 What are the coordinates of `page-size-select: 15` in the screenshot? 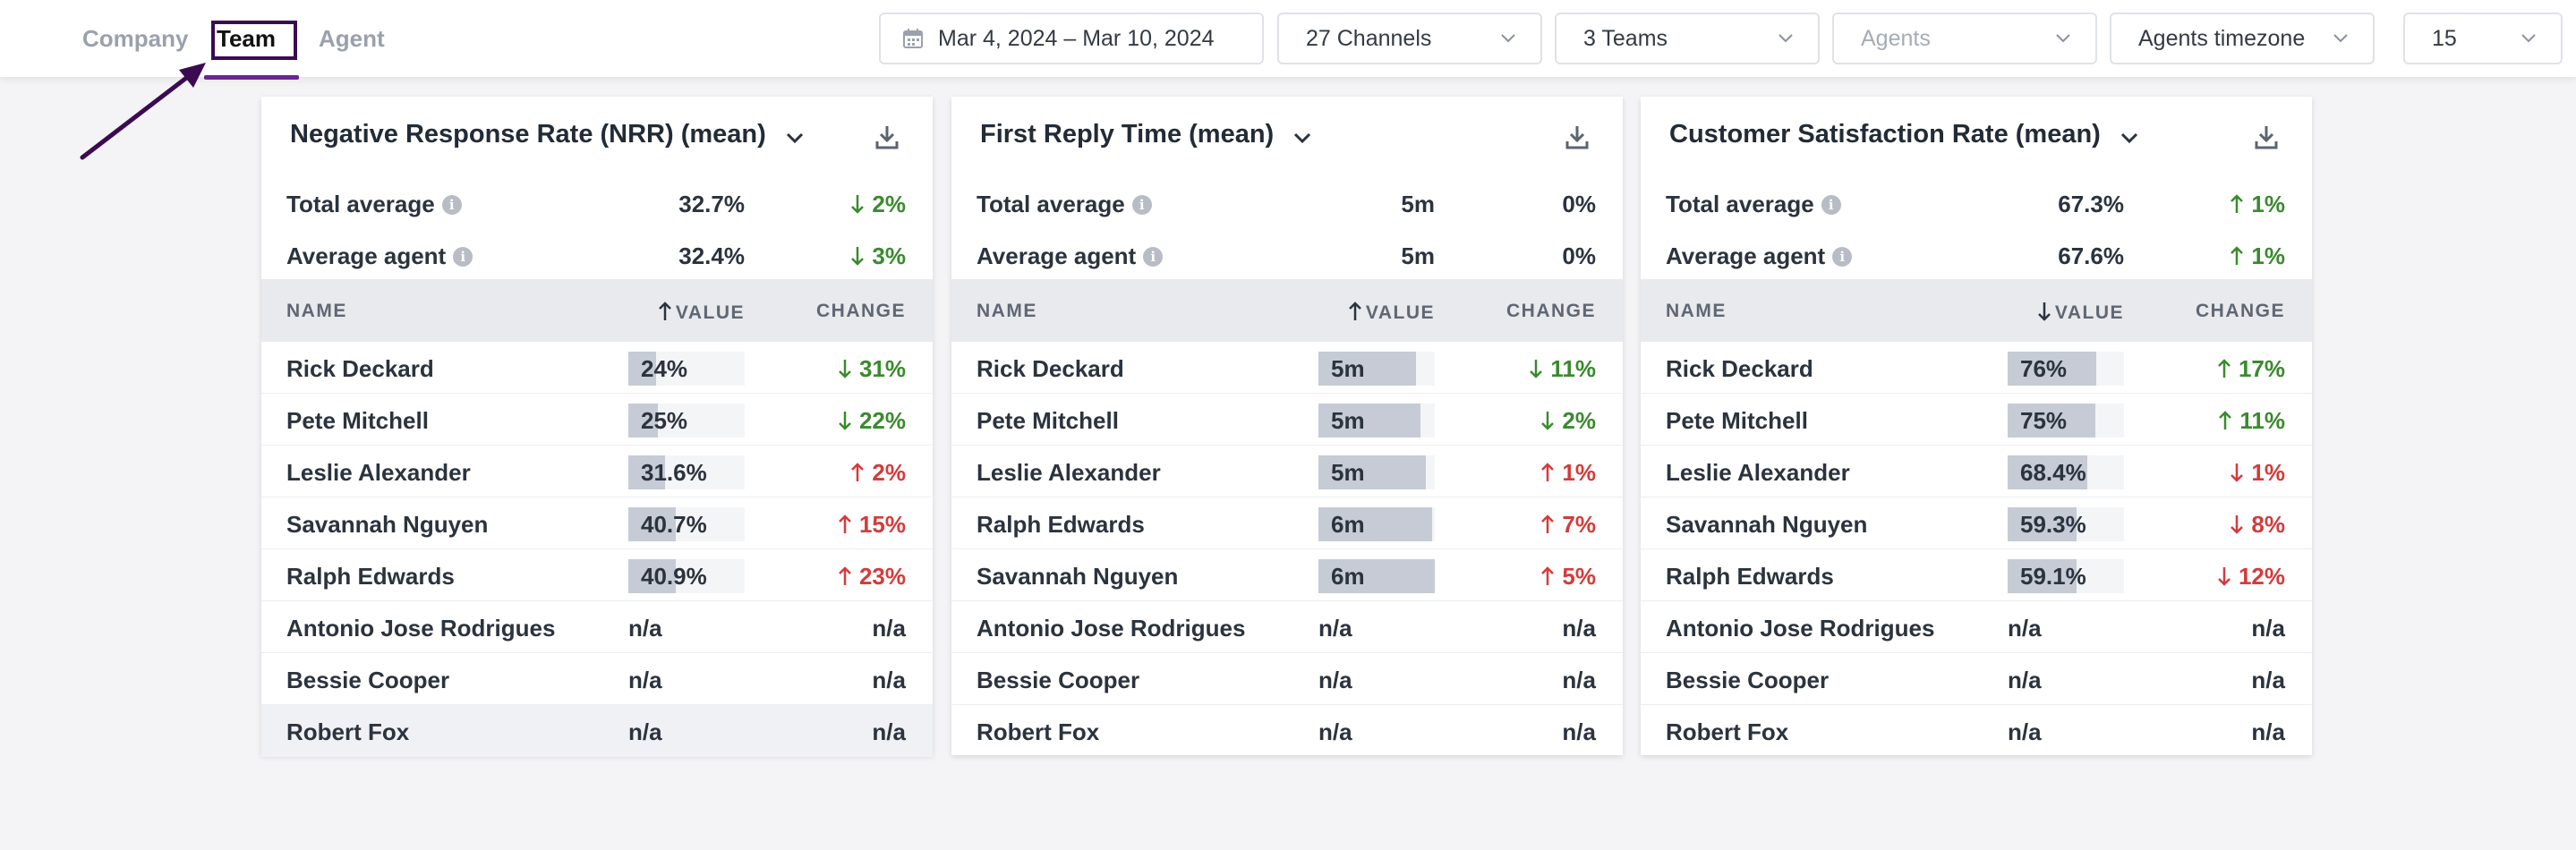 It's located at (2483, 38).